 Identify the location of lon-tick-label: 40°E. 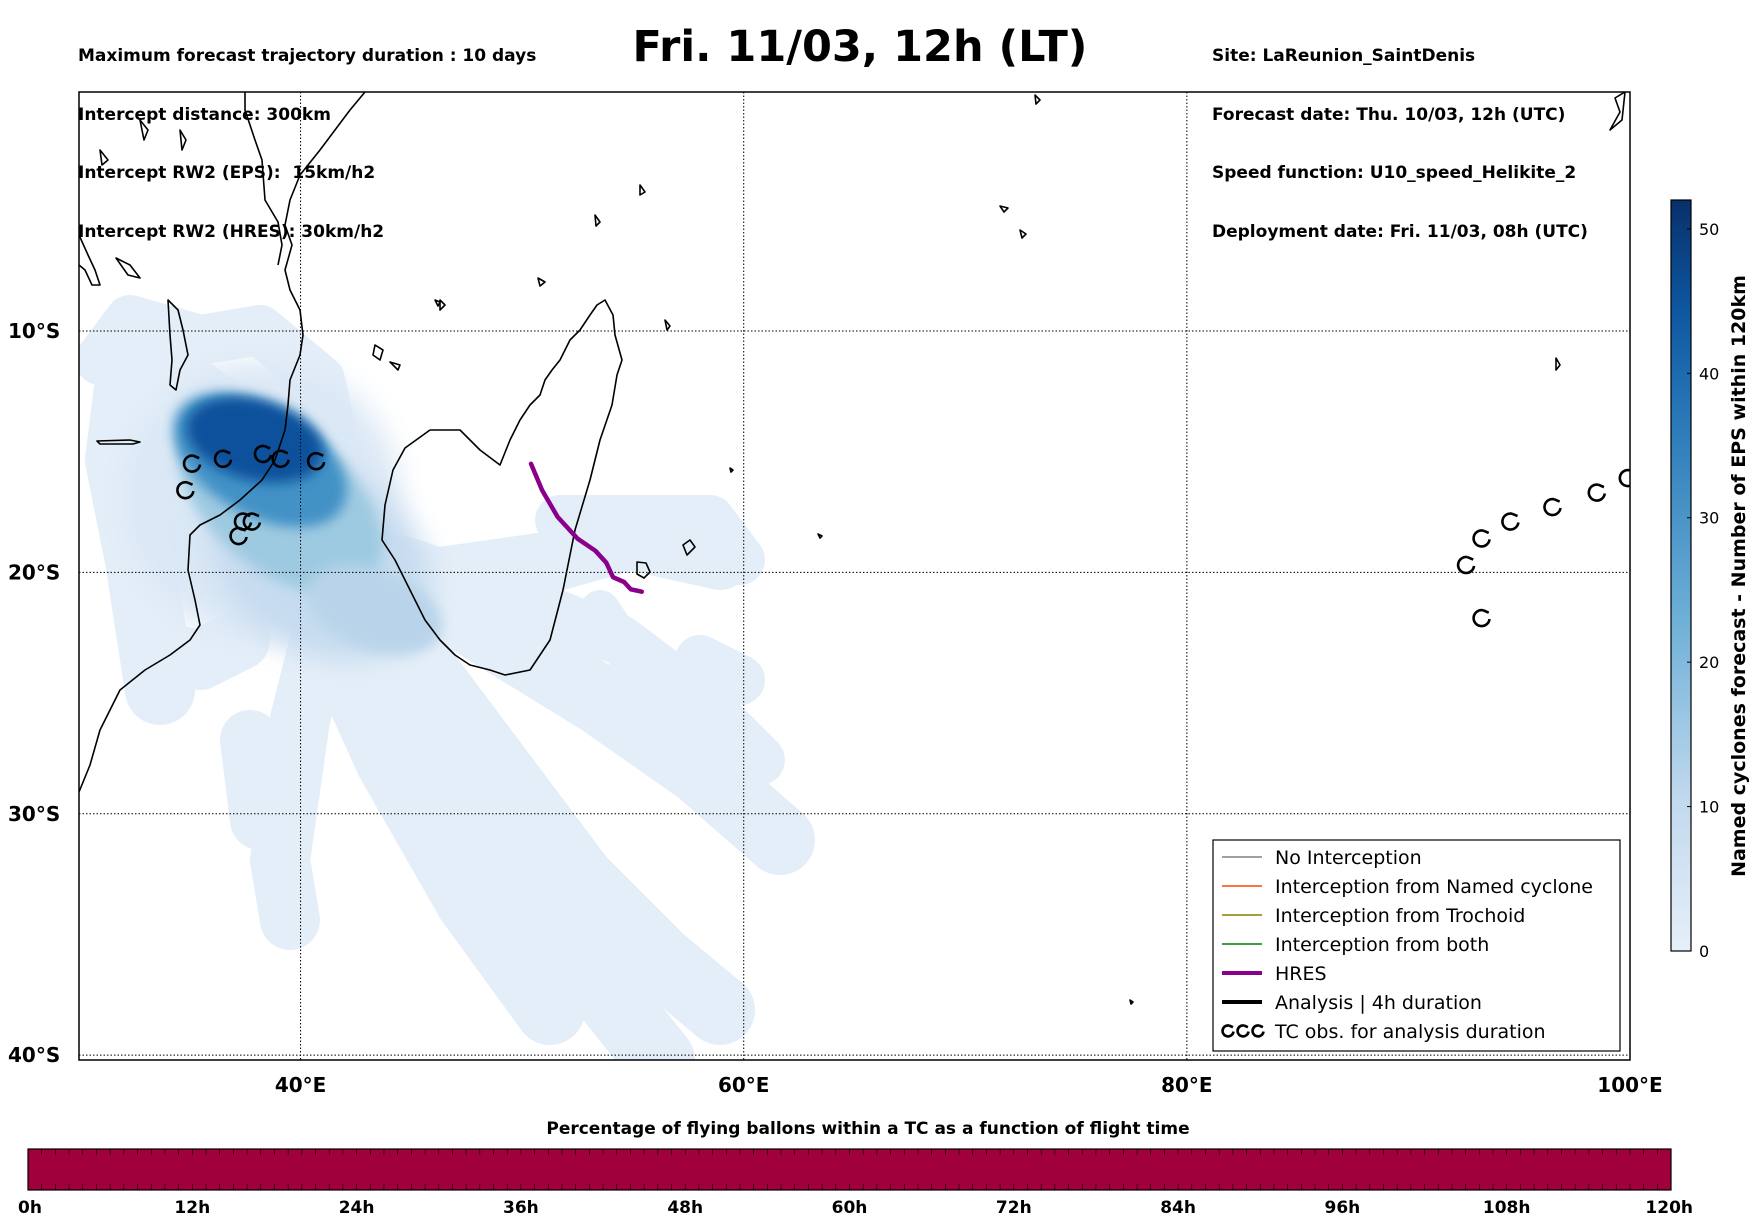
(301, 1085).